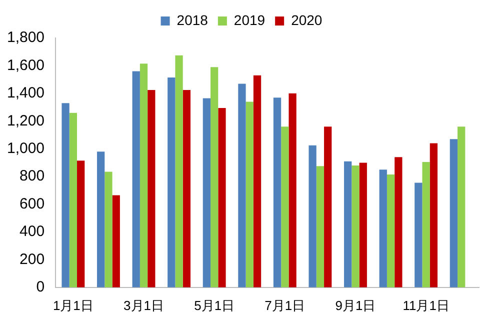 This screenshot has height=321, width=499. I want to click on y-tick-label: 200, so click(32, 259).